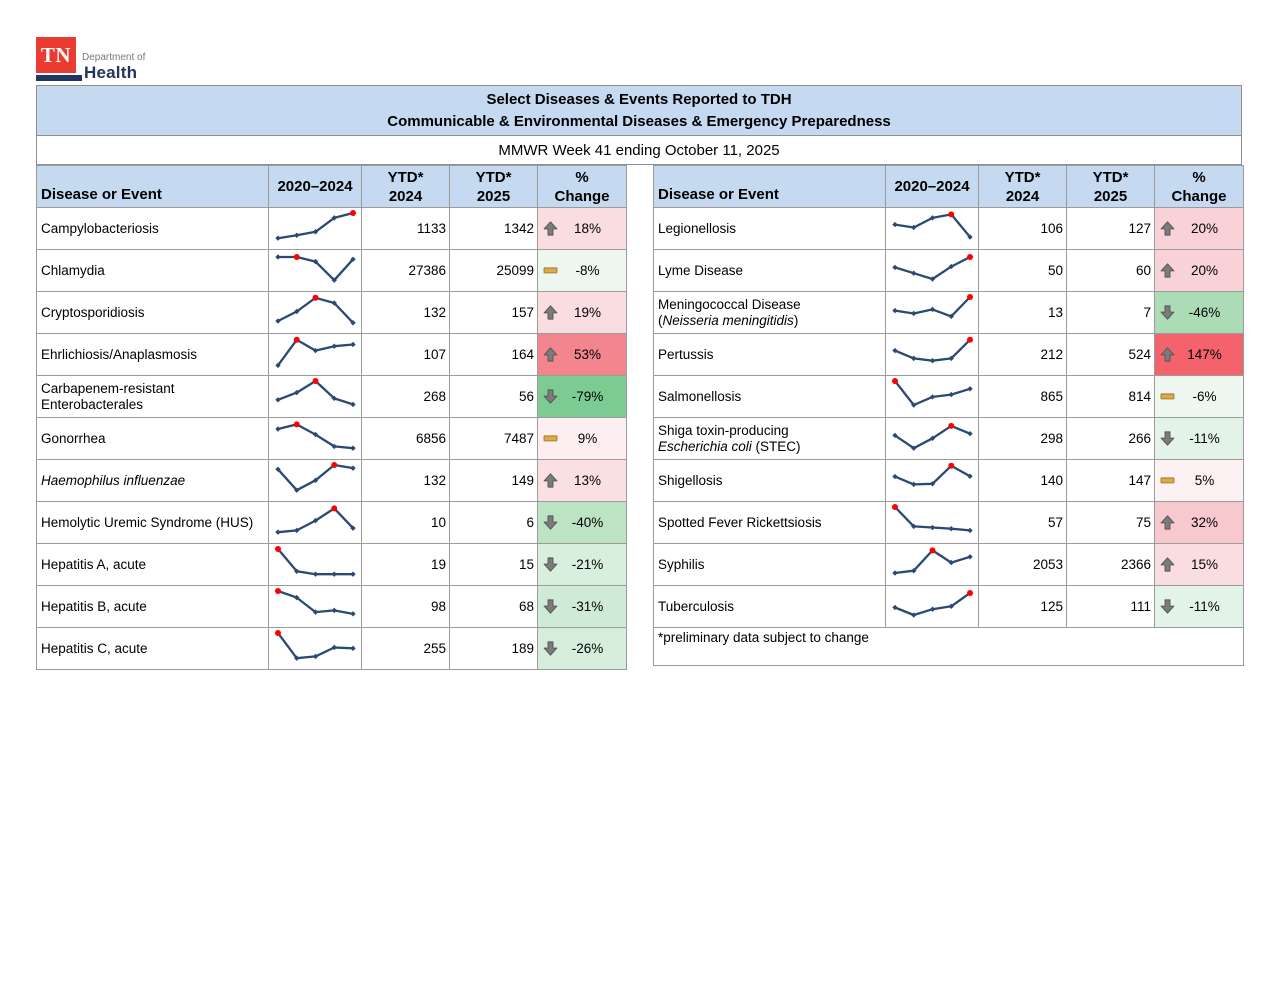  Describe the element at coordinates (1110, 606) in the screenshot. I see `ytd-2025-value: 111` at that location.